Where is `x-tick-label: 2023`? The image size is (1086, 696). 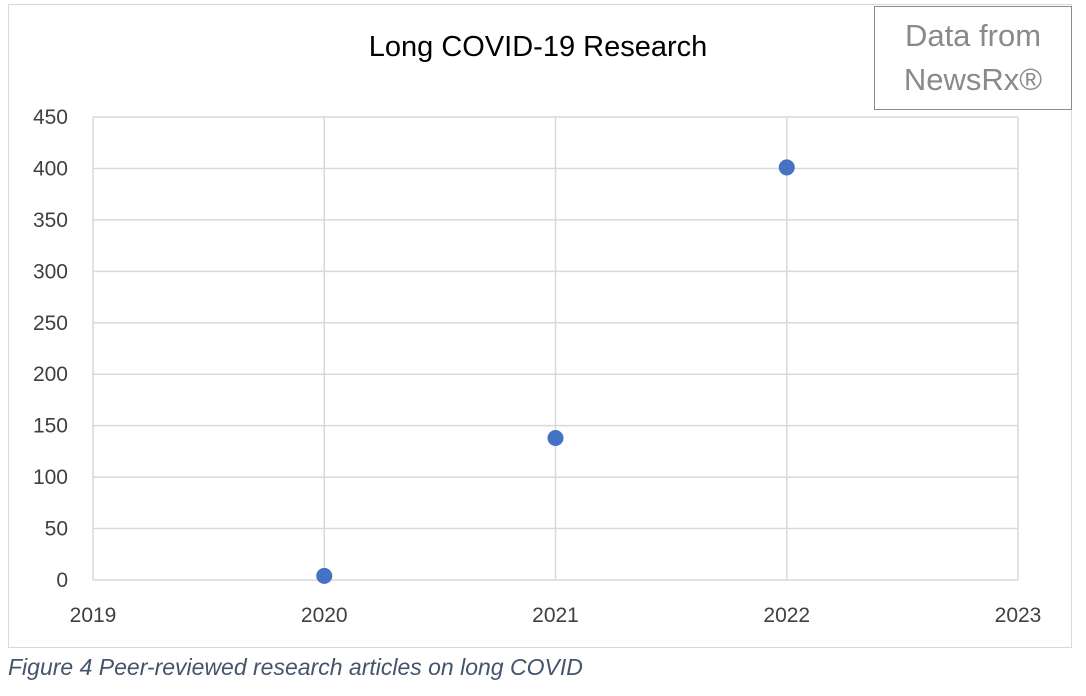
x-tick-label: 2023 is located at coordinates (1018, 615).